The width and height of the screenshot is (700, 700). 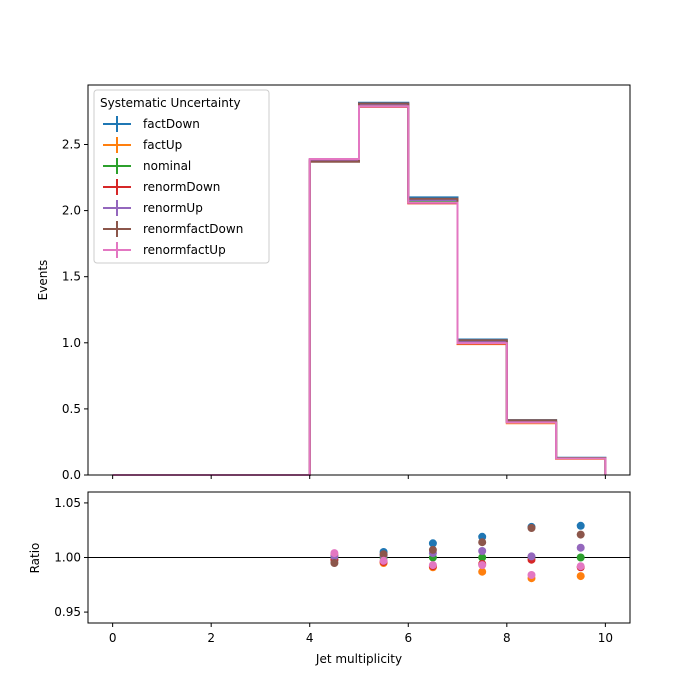 I want to click on legend-entry-factDown: factDown, so click(x=151, y=124).